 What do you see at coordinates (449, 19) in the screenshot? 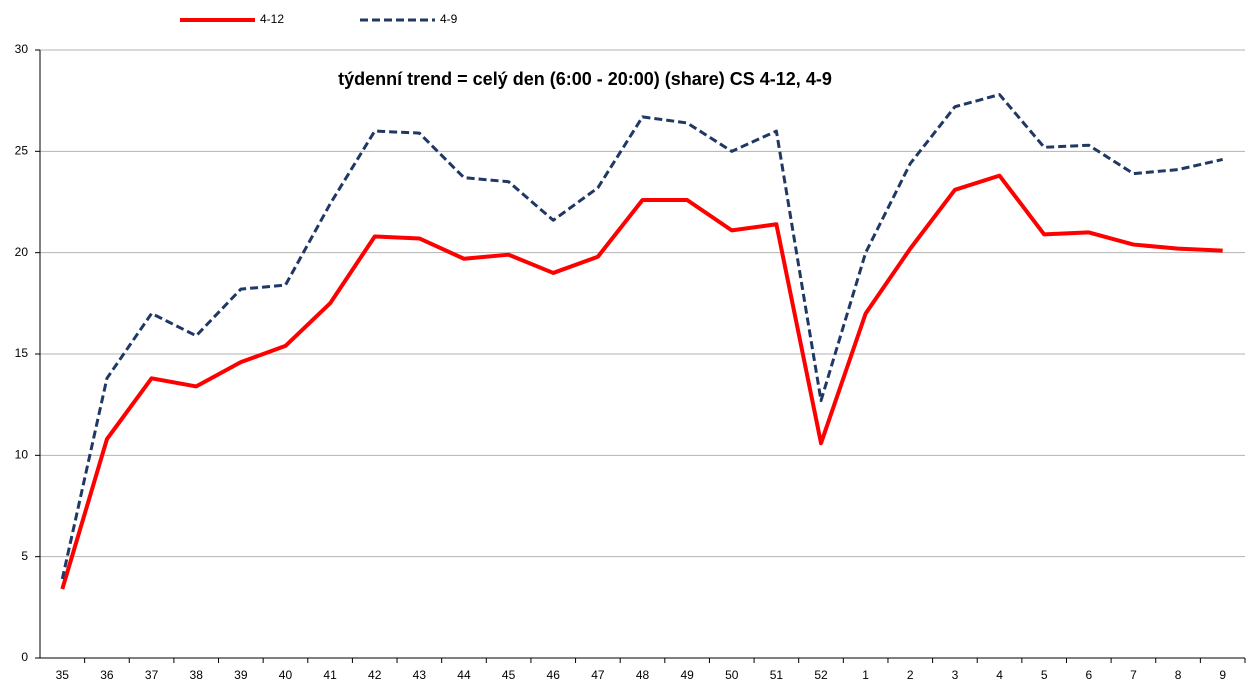
I see `legend-label: 4-9` at bounding box center [449, 19].